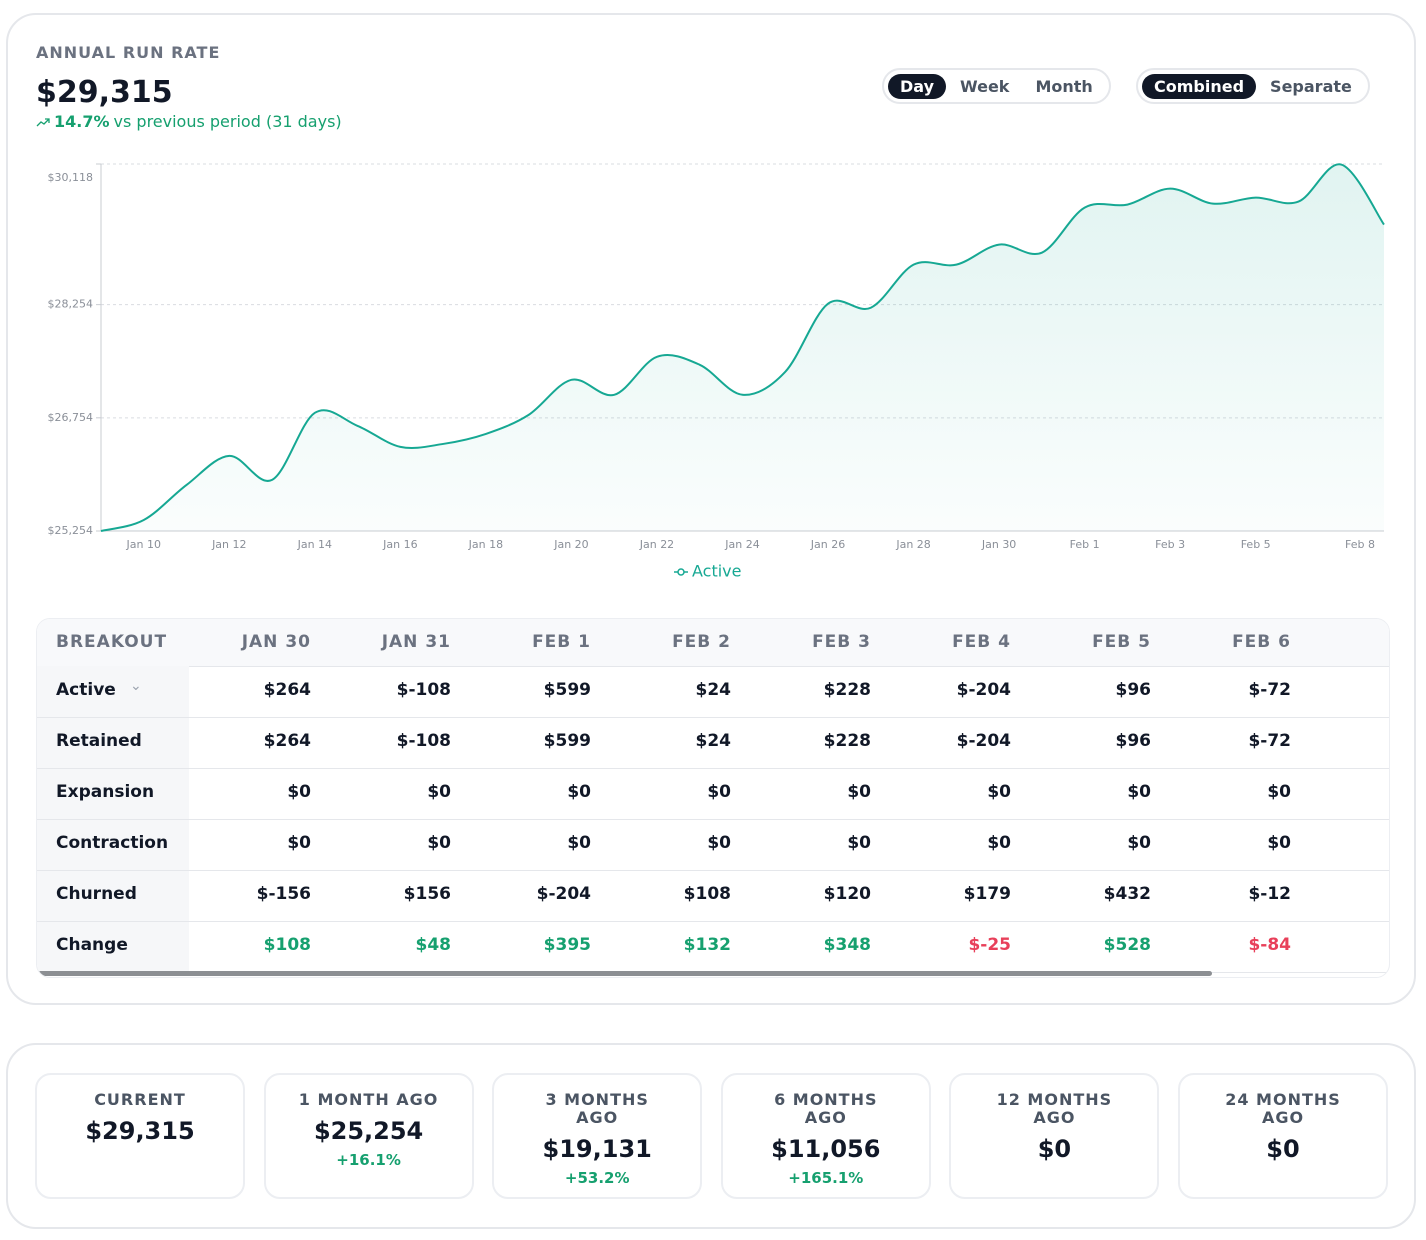 This screenshot has width=1426, height=1240. I want to click on column-header: FEB 5, so click(1121, 642).